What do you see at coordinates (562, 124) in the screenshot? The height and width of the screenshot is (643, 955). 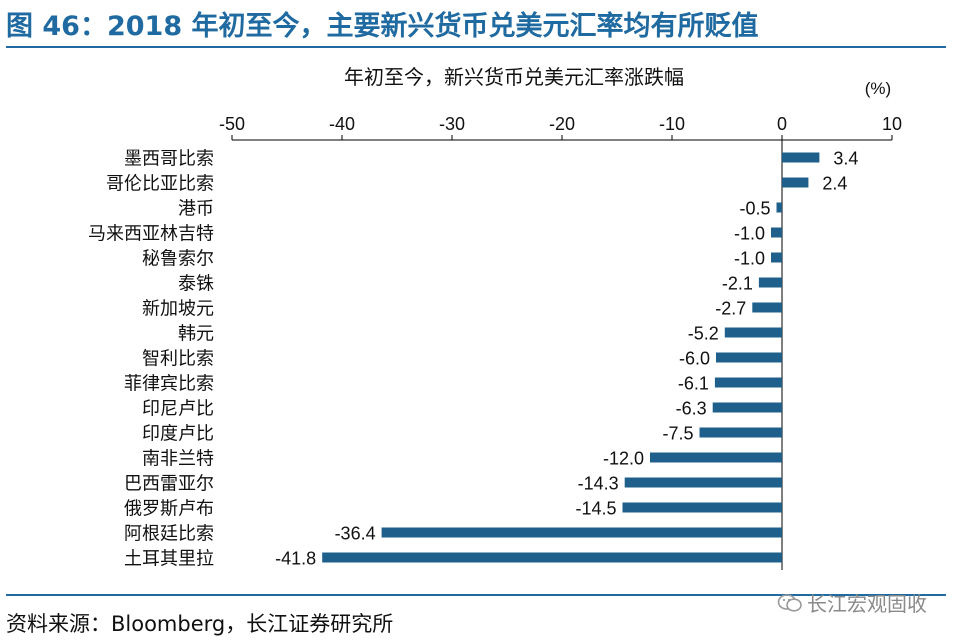 I see `x-tick-label: -20` at bounding box center [562, 124].